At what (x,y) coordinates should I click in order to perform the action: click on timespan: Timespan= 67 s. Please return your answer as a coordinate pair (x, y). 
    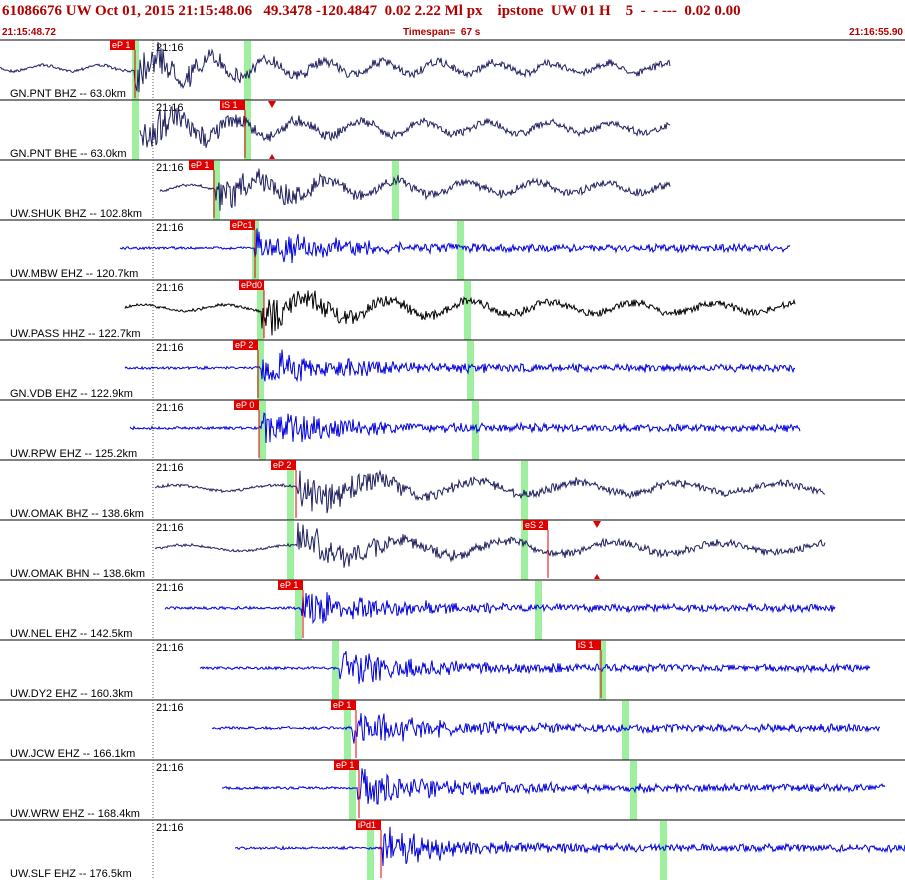
    Looking at the image, I should click on (442, 32).